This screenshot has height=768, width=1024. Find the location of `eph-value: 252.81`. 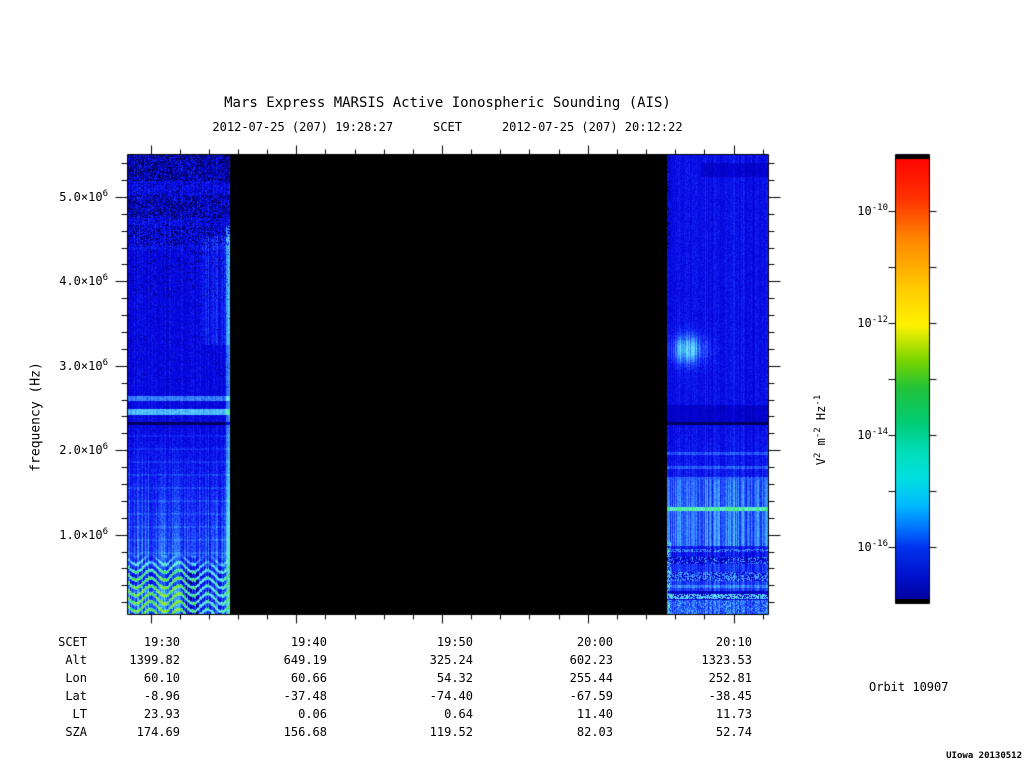

eph-value: 252.81 is located at coordinates (730, 678).